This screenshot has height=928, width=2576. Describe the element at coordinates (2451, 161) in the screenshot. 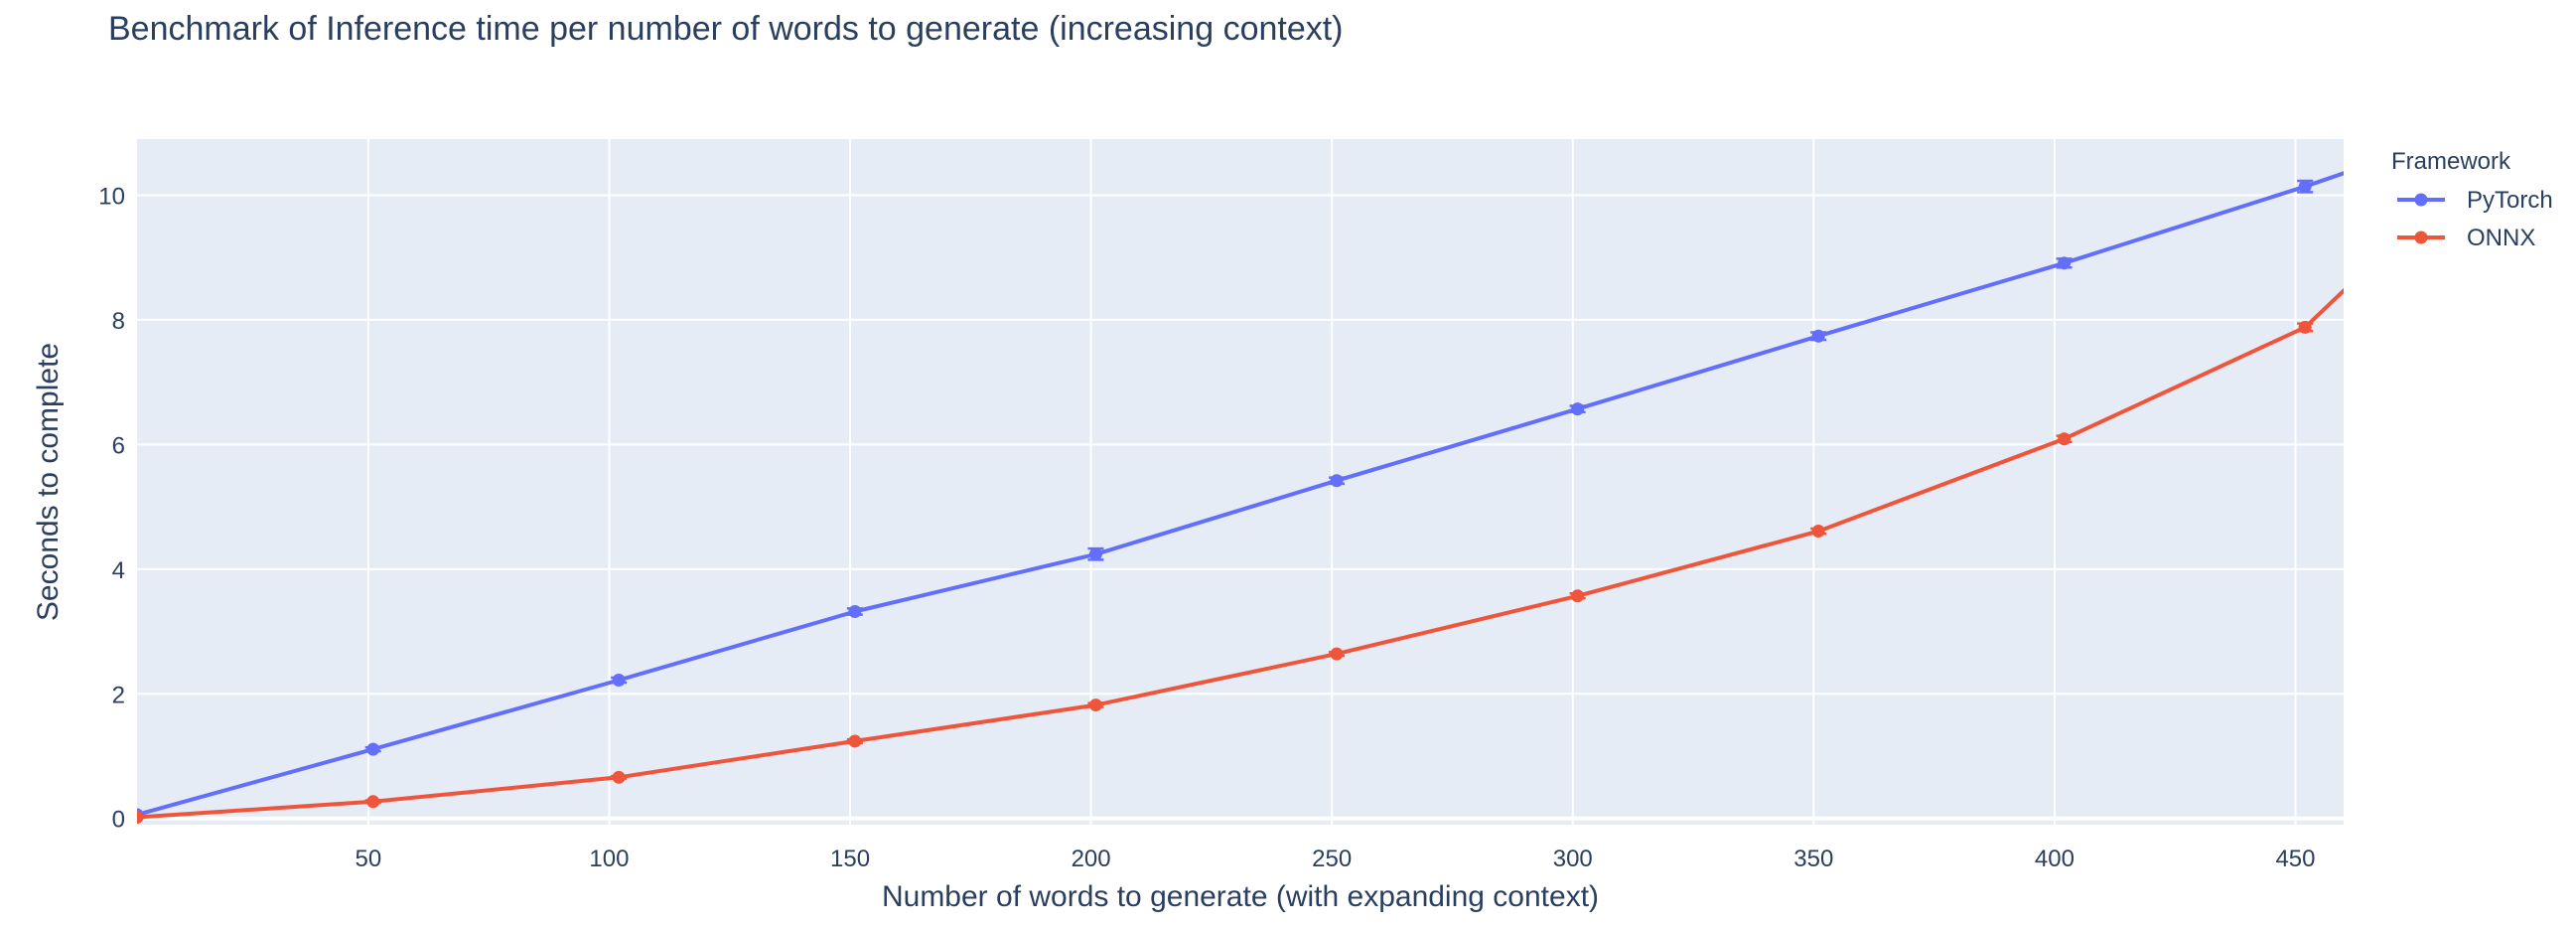

I see `legend-title: Framework` at that location.